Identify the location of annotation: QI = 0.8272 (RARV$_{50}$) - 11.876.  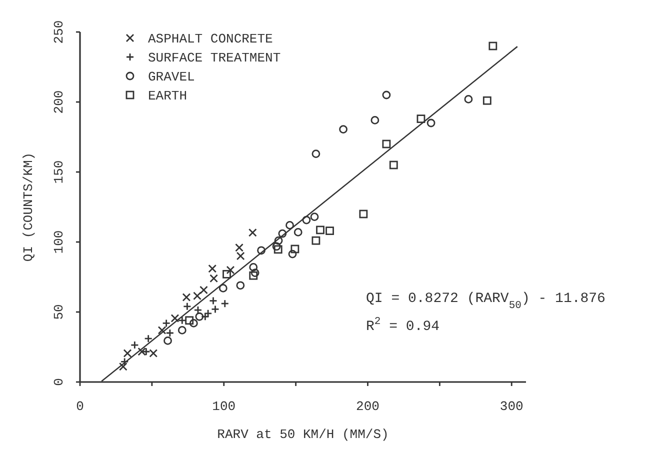
(486, 301).